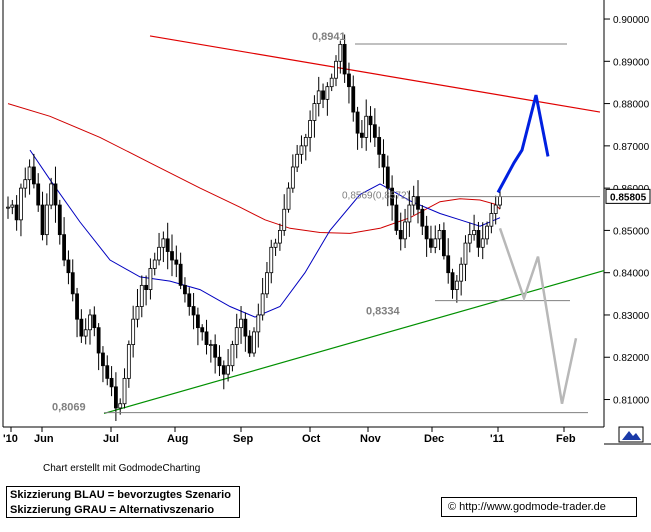 The image size is (651, 532). Describe the element at coordinates (631, 105) in the screenshot. I see `y-tick-label: 0.88000` at that location.